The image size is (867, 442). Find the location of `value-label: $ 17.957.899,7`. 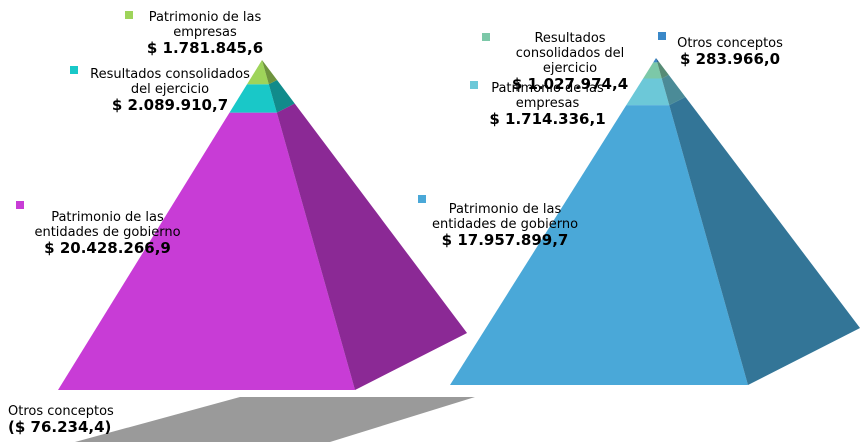

value-label: $ 17.957.899,7 is located at coordinates (505, 240).